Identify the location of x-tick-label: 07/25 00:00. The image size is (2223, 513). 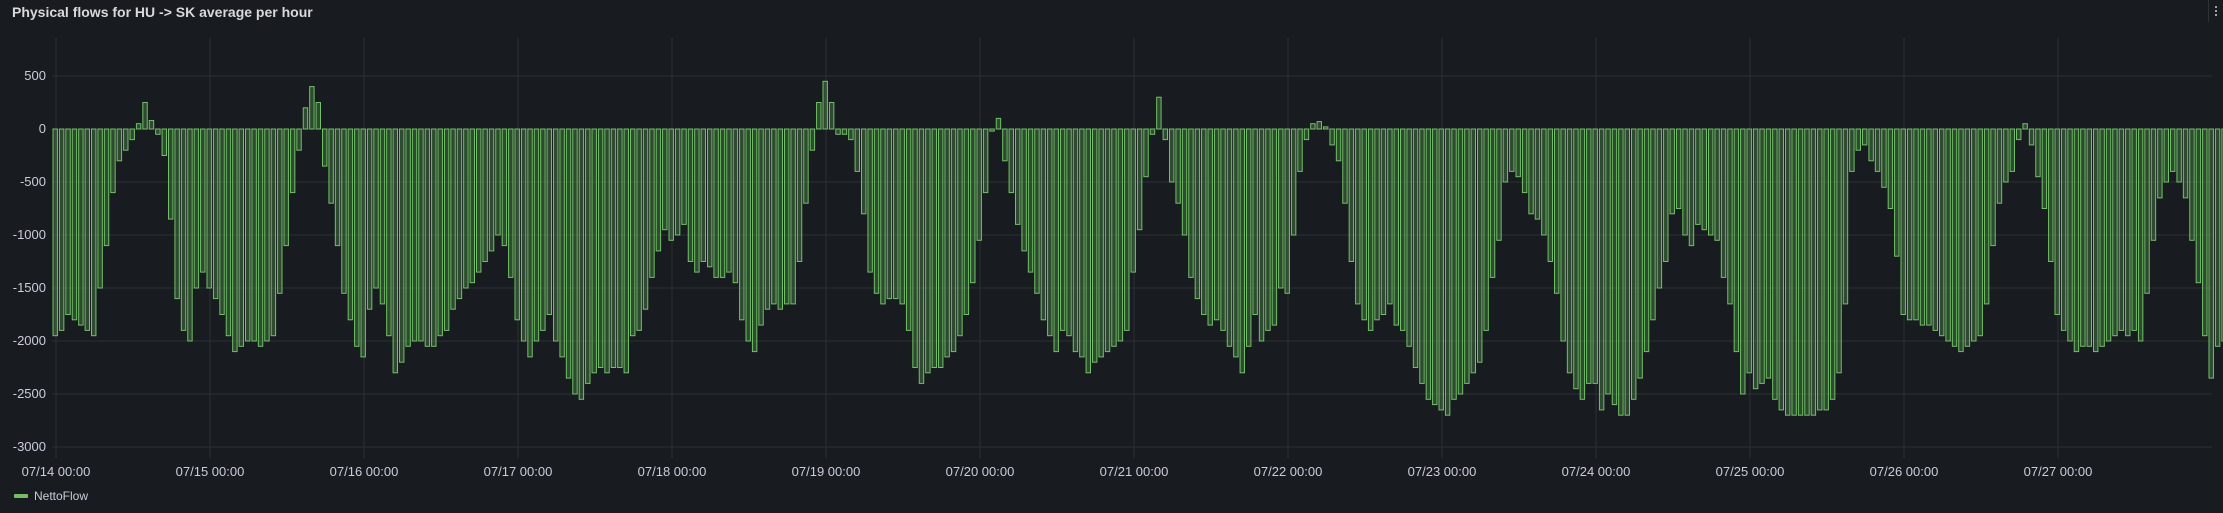
(1750, 471).